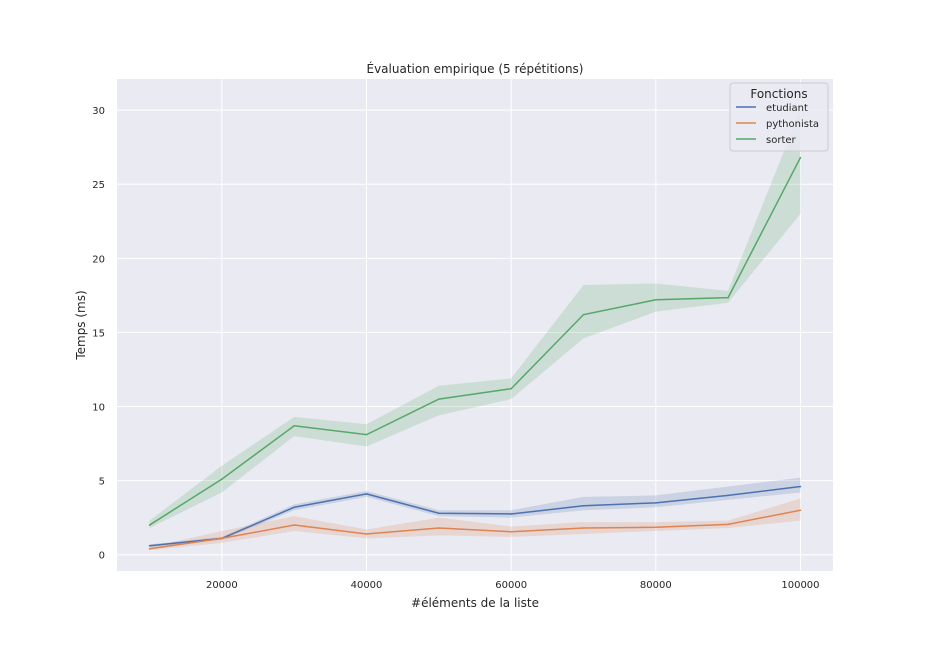 This screenshot has width=926, height=658. Describe the element at coordinates (98, 185) in the screenshot. I see `y-tick-label: 25` at that location.